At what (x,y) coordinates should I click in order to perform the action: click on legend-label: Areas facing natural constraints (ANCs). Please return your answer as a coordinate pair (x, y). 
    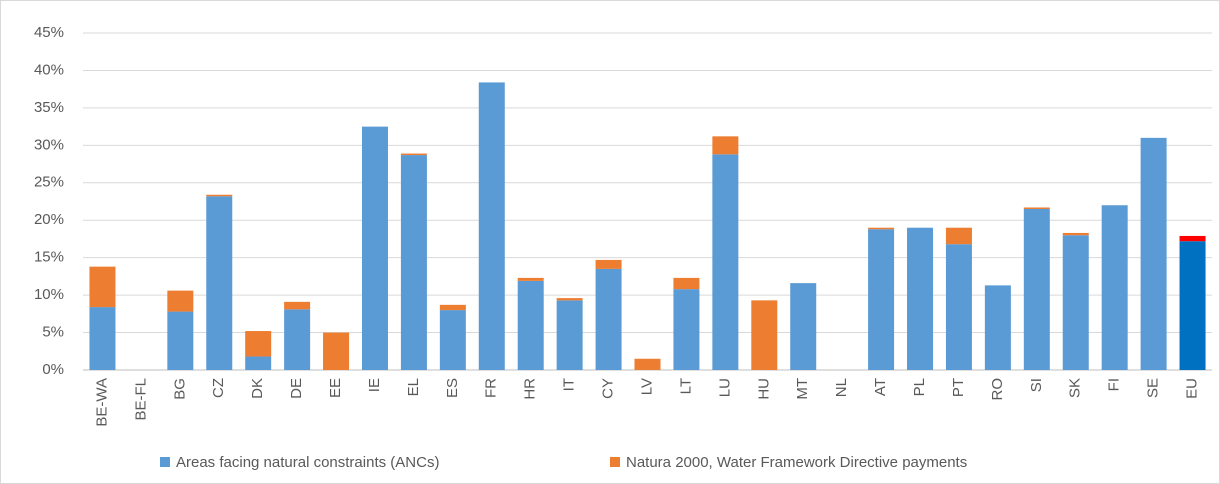
    Looking at the image, I should click on (307, 462).